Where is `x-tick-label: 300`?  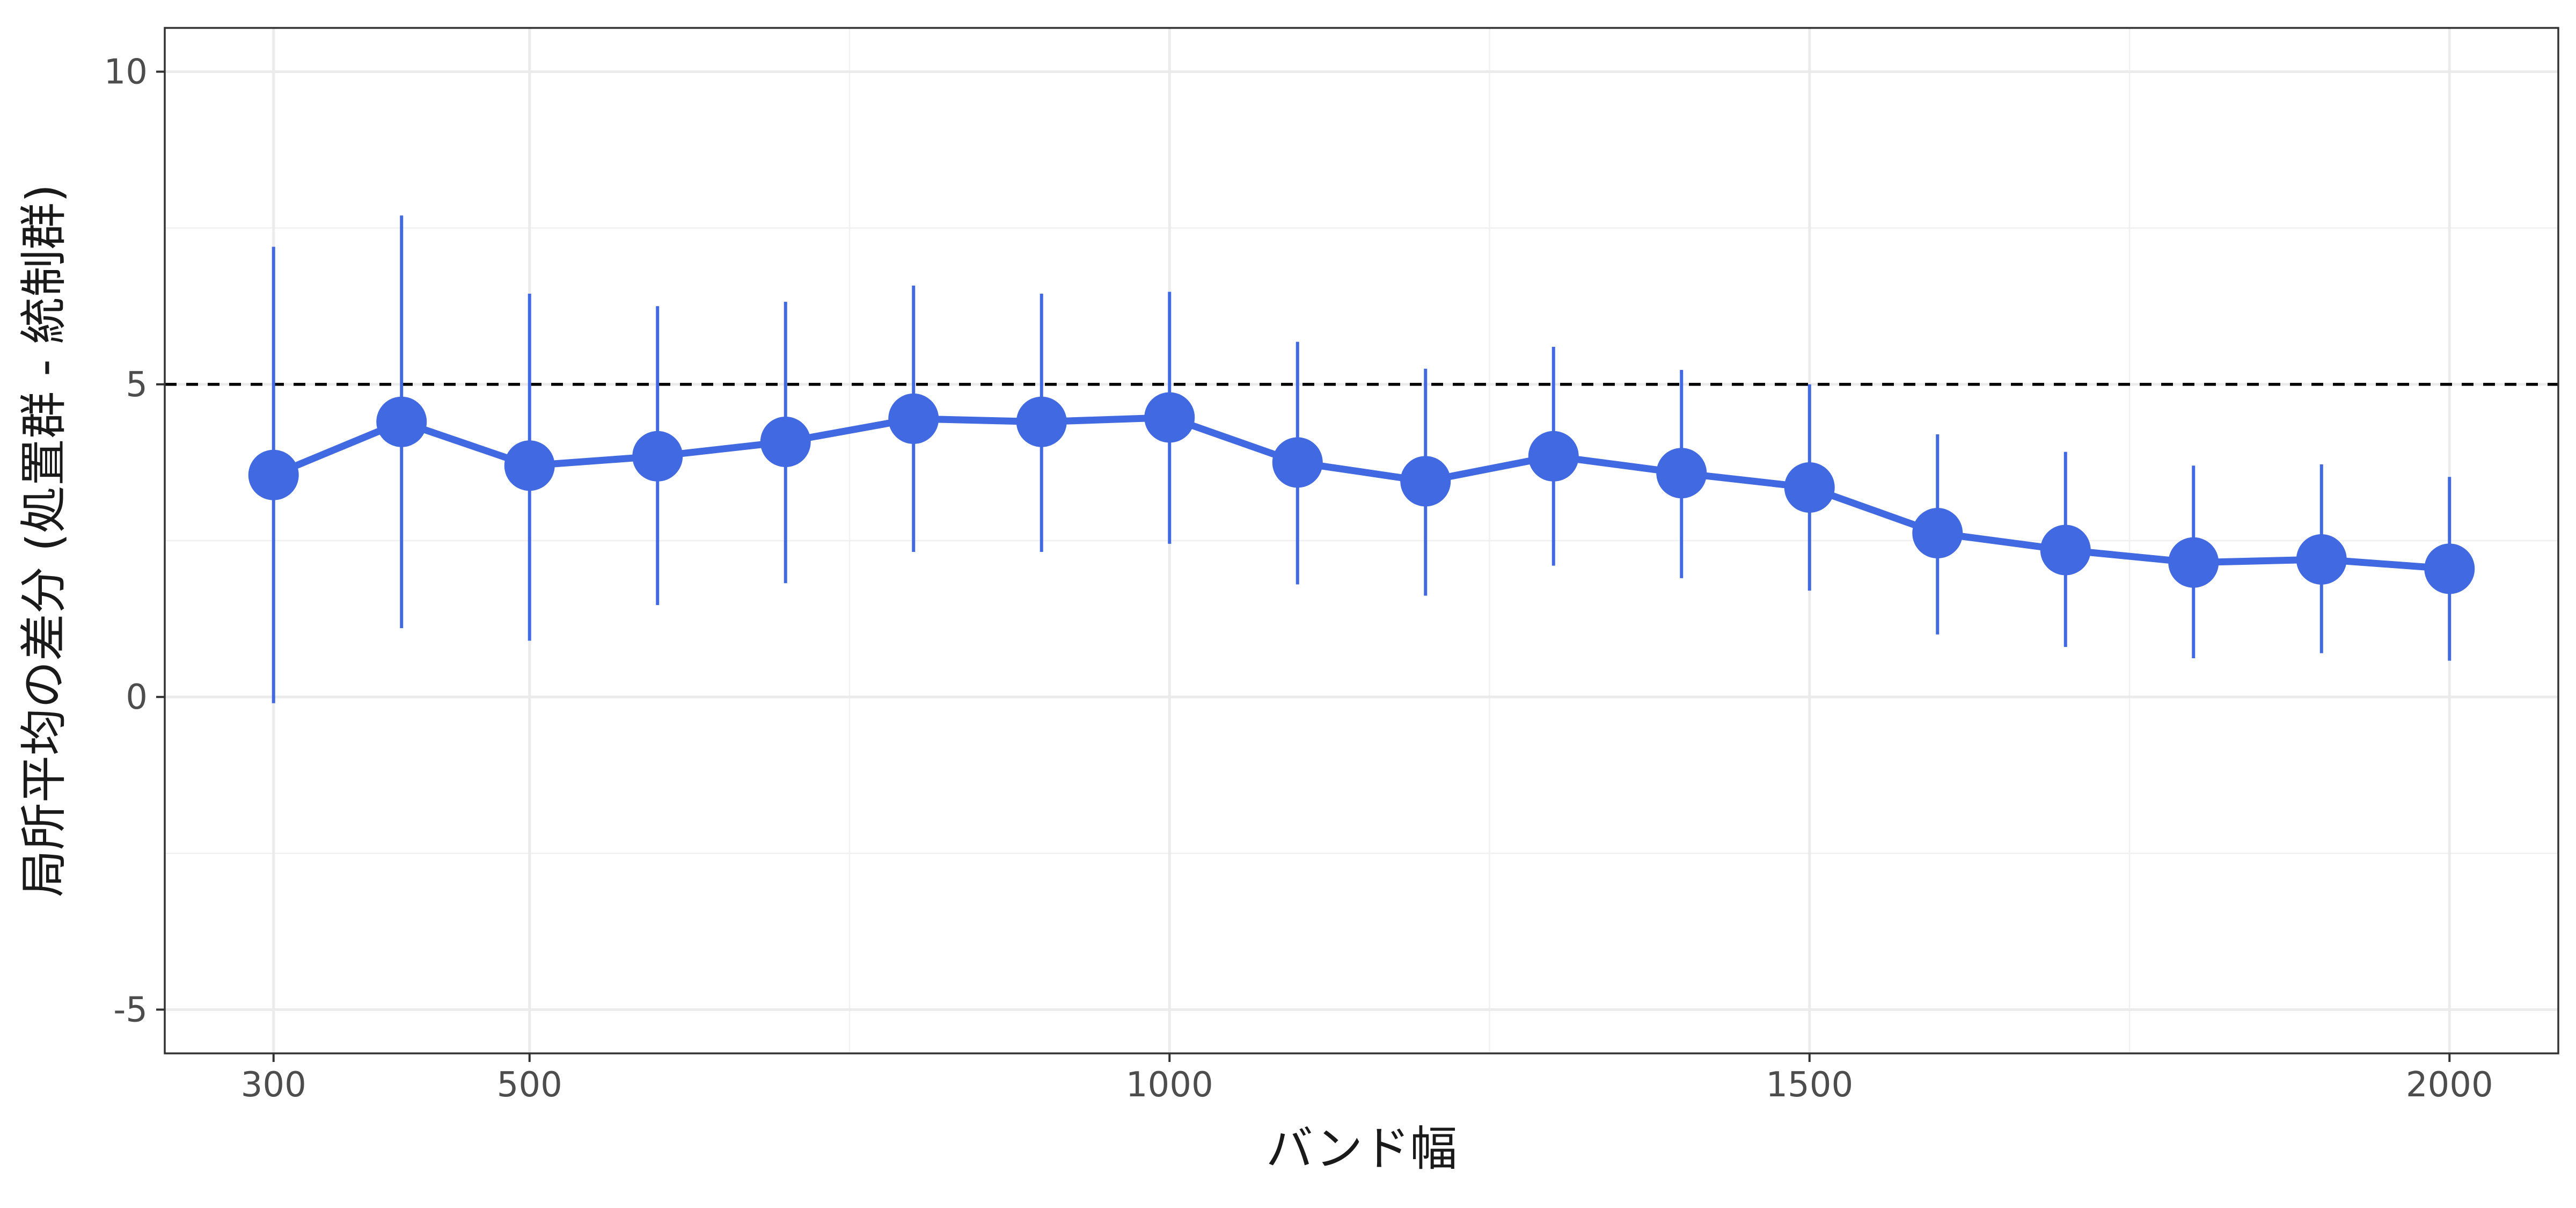
x-tick-label: 300 is located at coordinates (273, 1085).